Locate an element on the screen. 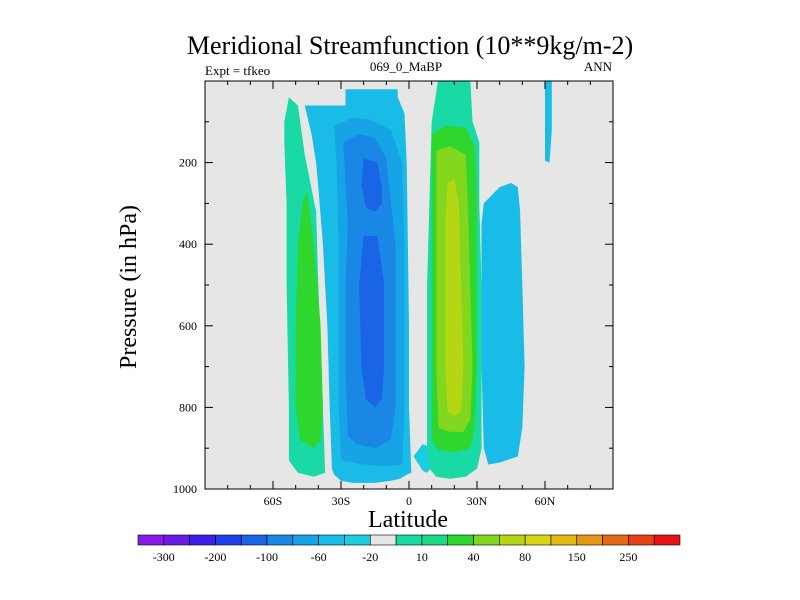 The height and width of the screenshot is (600, 800). x-tick-label: 60N is located at coordinates (545, 501).